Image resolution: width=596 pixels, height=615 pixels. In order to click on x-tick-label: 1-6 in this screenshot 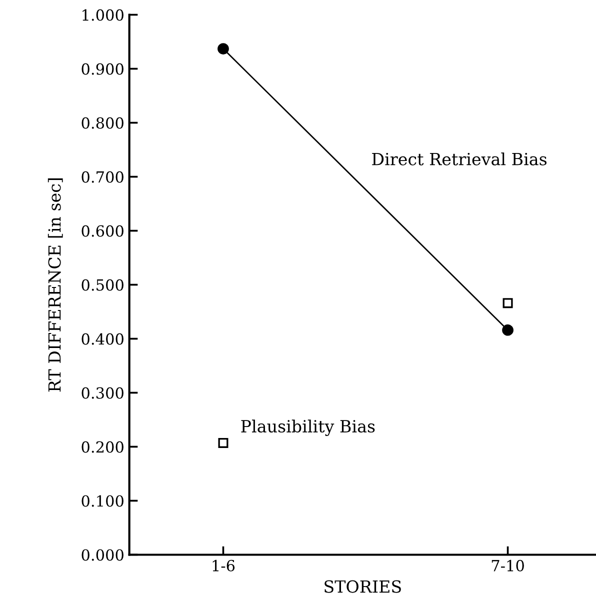, I will do `click(223, 566)`.